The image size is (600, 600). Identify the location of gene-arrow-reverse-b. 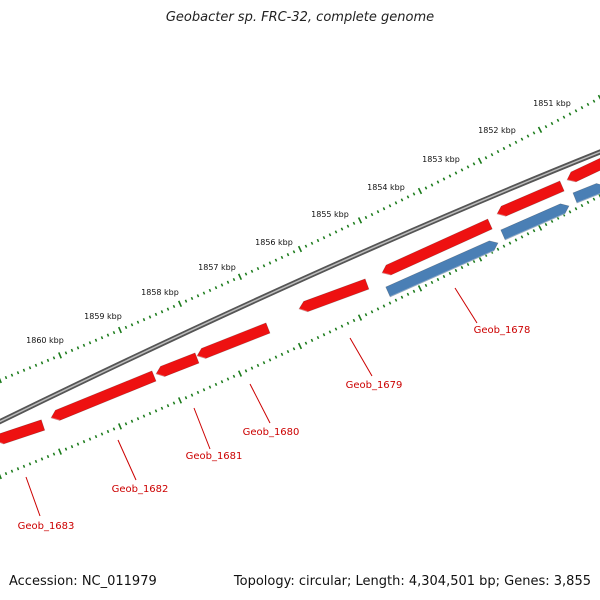
(535, 222).